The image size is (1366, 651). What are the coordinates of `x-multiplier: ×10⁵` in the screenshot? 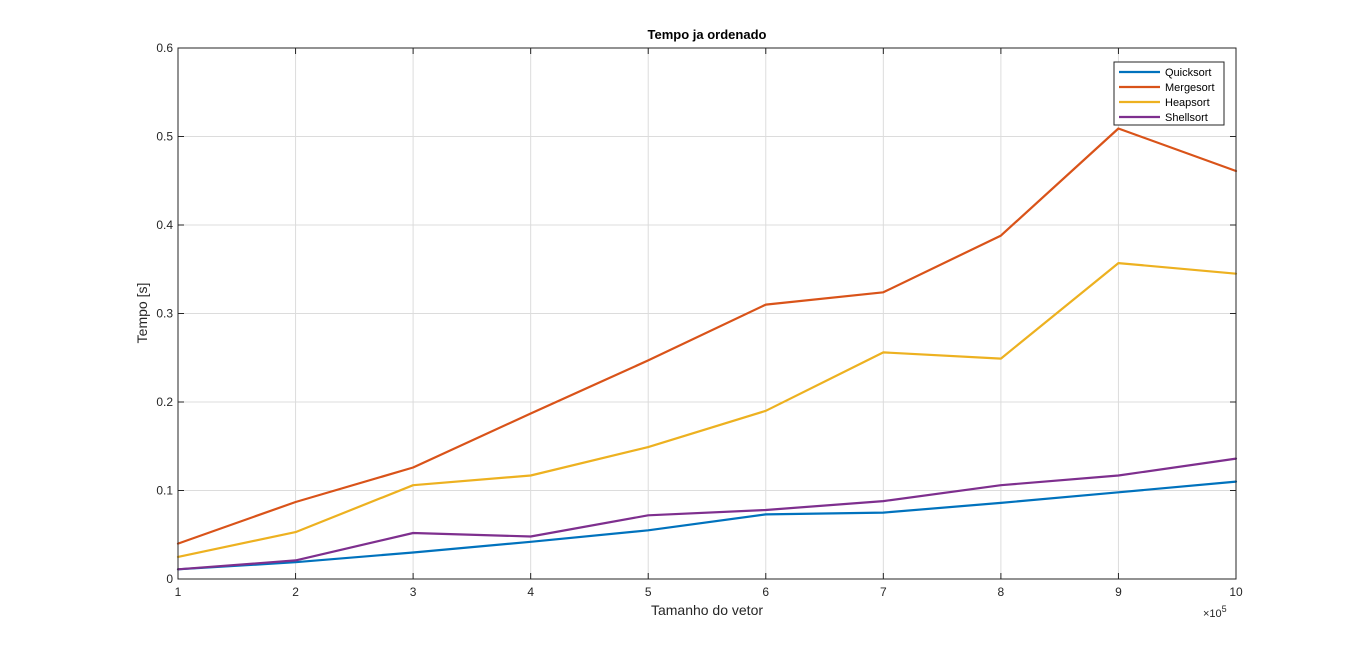 It's located at (1215, 612).